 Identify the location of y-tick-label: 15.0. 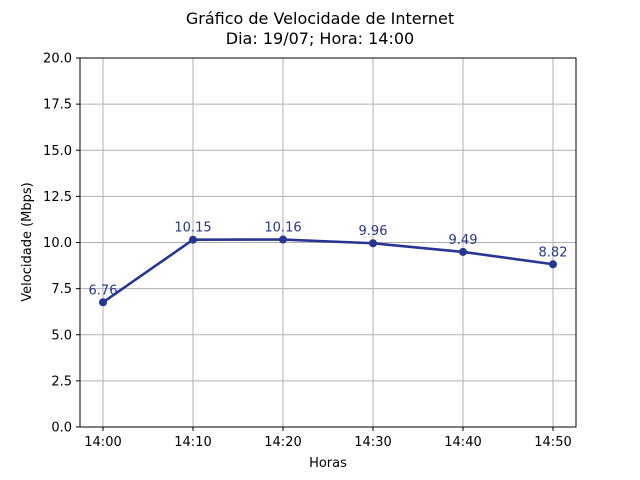
(57, 151).